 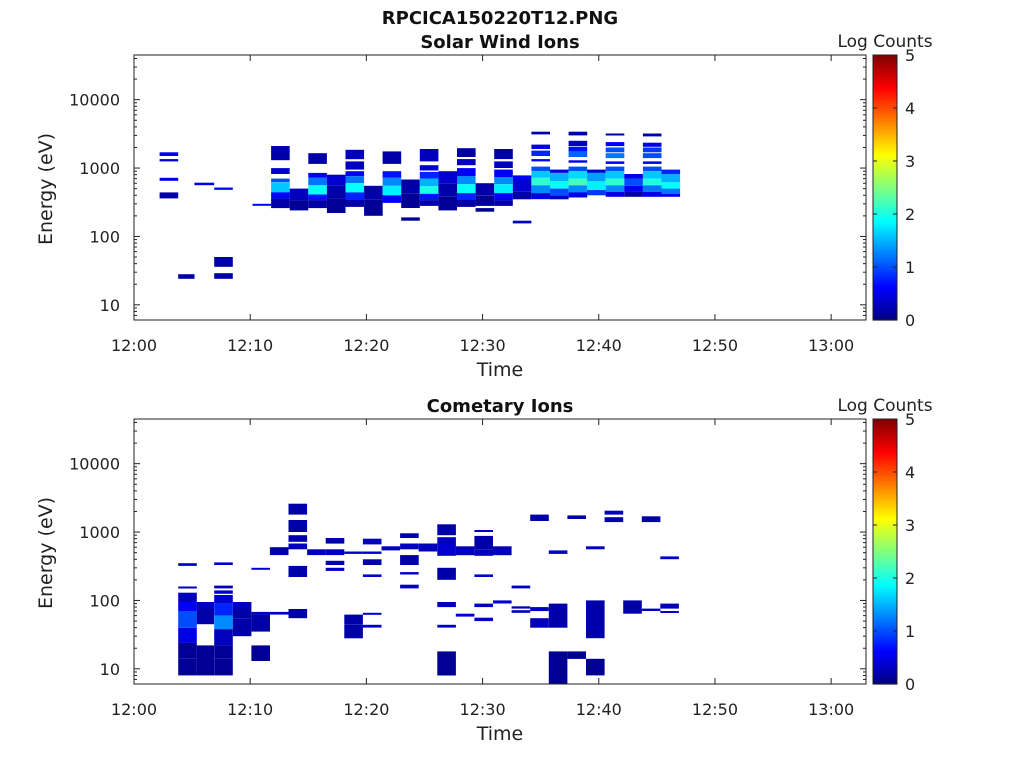 What do you see at coordinates (910, 161) in the screenshot?
I see `colorbar-tick-label: 3` at bounding box center [910, 161].